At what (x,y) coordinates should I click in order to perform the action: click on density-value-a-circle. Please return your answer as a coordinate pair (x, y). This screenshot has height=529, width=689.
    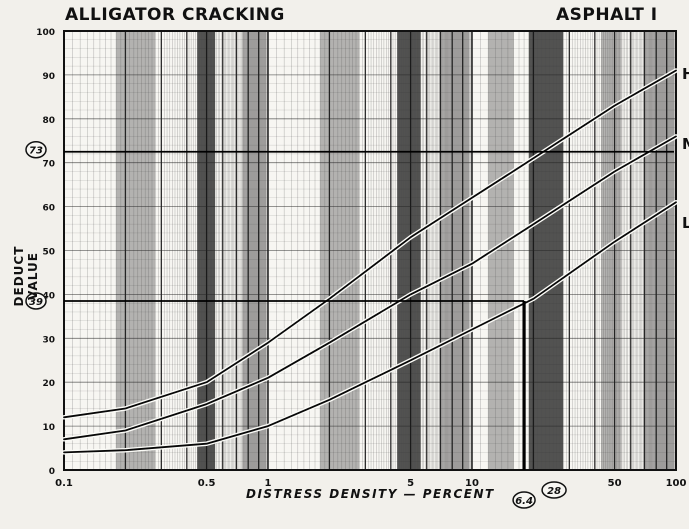
    Looking at the image, I should click on (524, 500).